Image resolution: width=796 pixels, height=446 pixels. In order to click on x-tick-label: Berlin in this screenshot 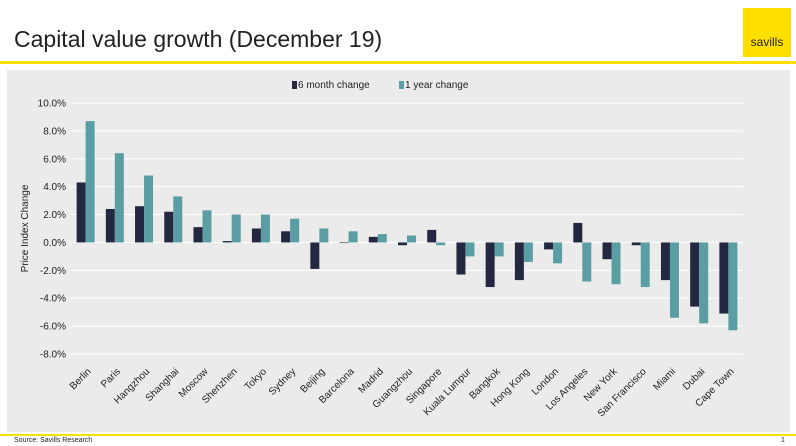, I will do `click(81, 379)`.